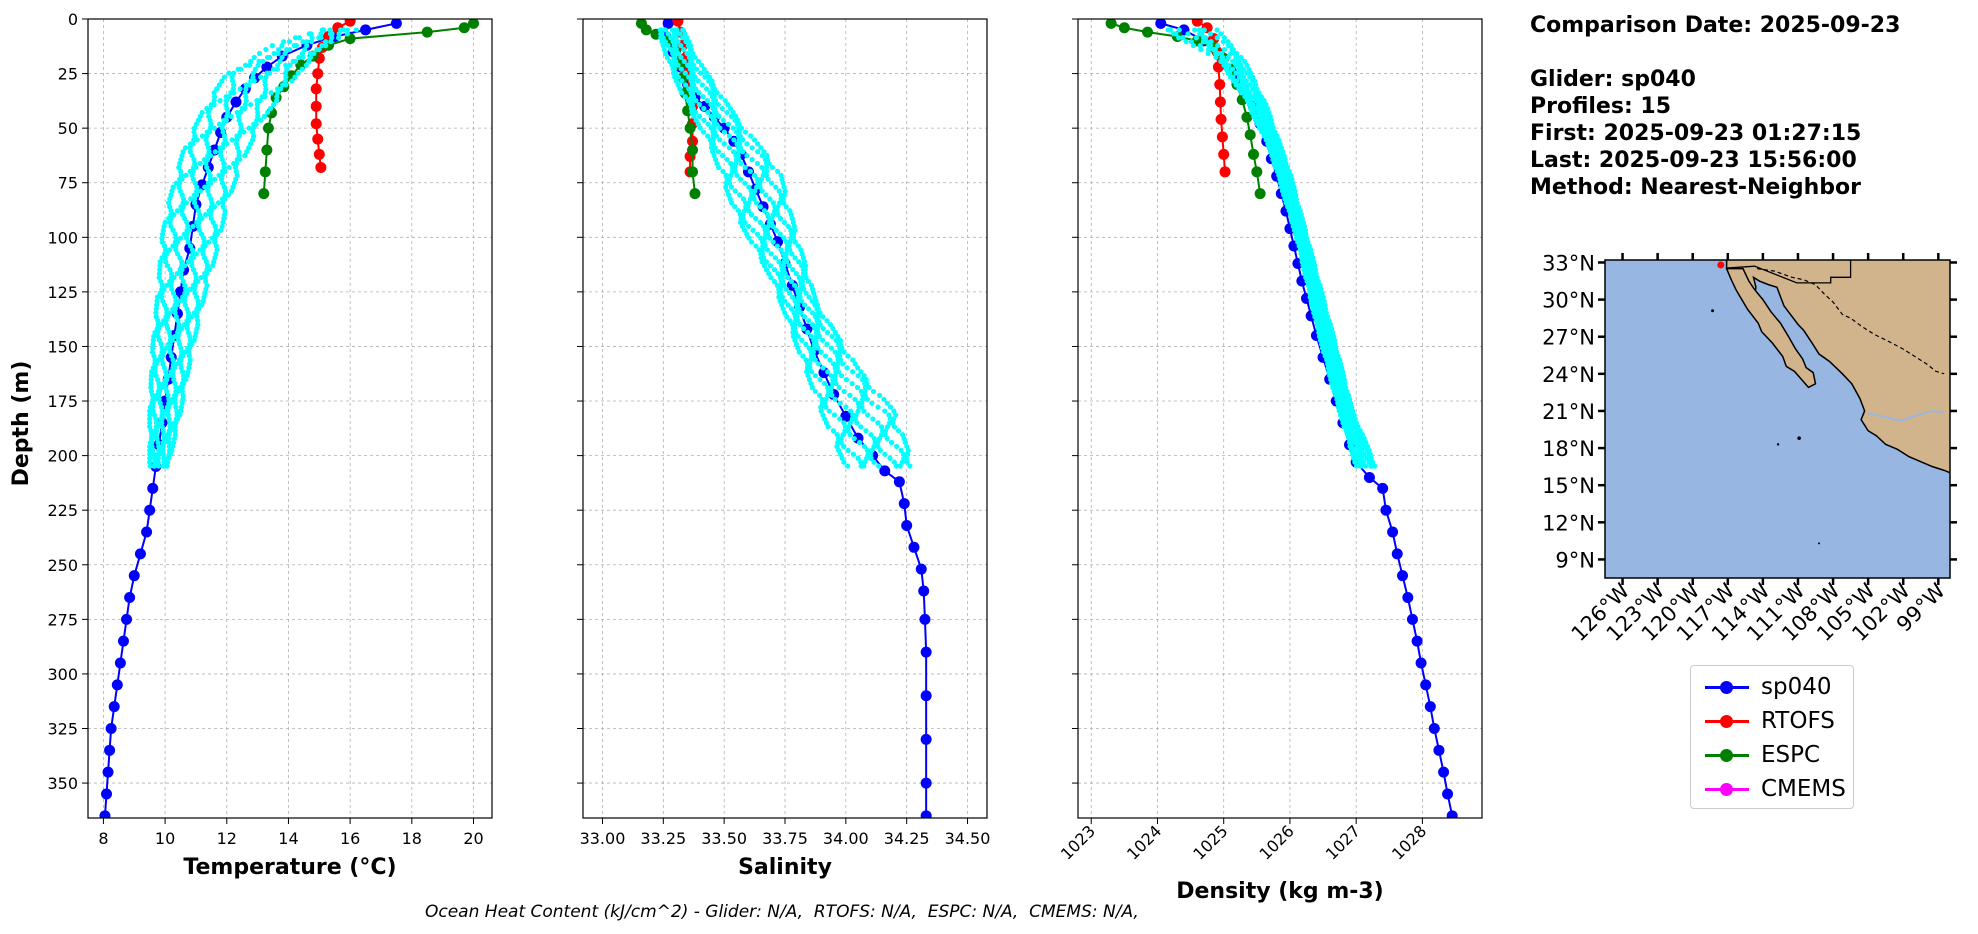 This screenshot has width=1978, height=934. I want to click on legend-item-cmems: CMEMS, so click(1774, 789).